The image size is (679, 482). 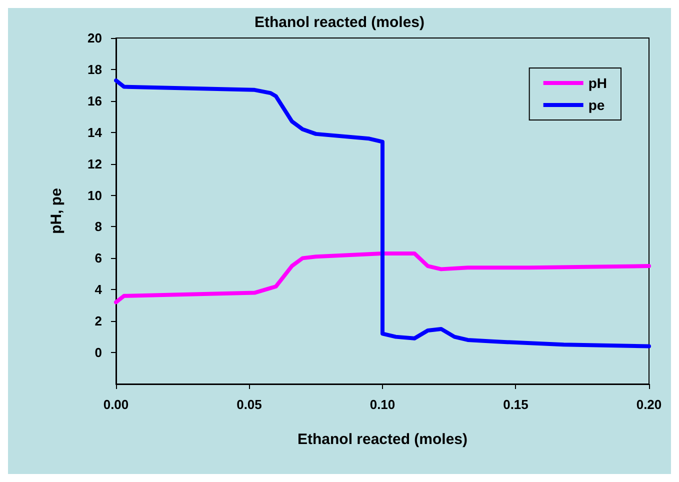 I want to click on y-tick-label: 18, so click(x=95, y=69).